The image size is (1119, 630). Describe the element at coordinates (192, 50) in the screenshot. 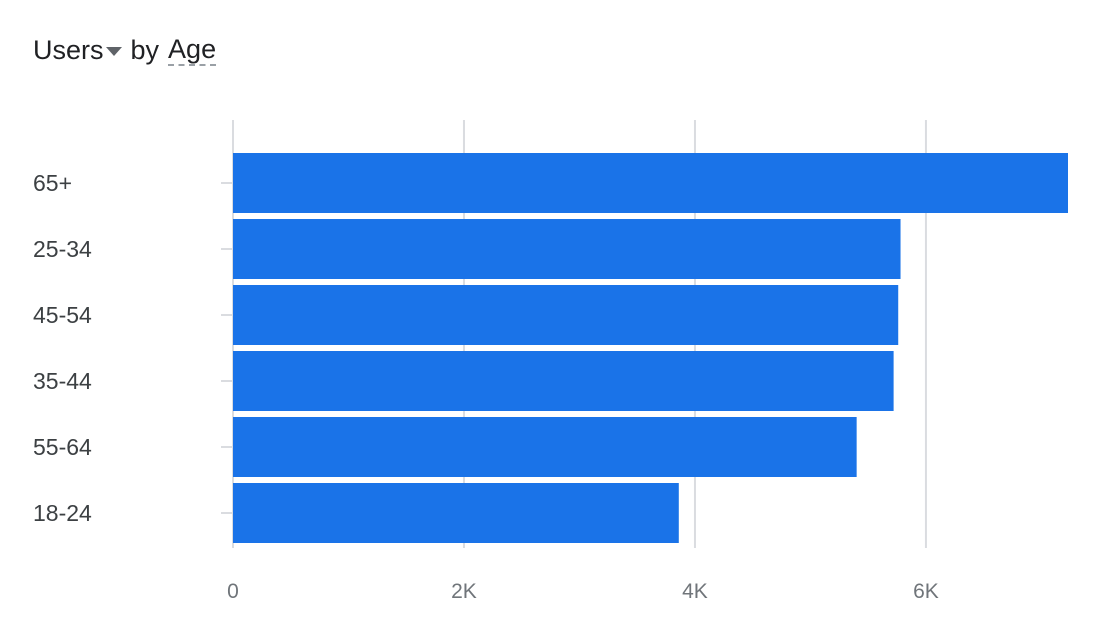

I see `dimension-selector: Age` at that location.